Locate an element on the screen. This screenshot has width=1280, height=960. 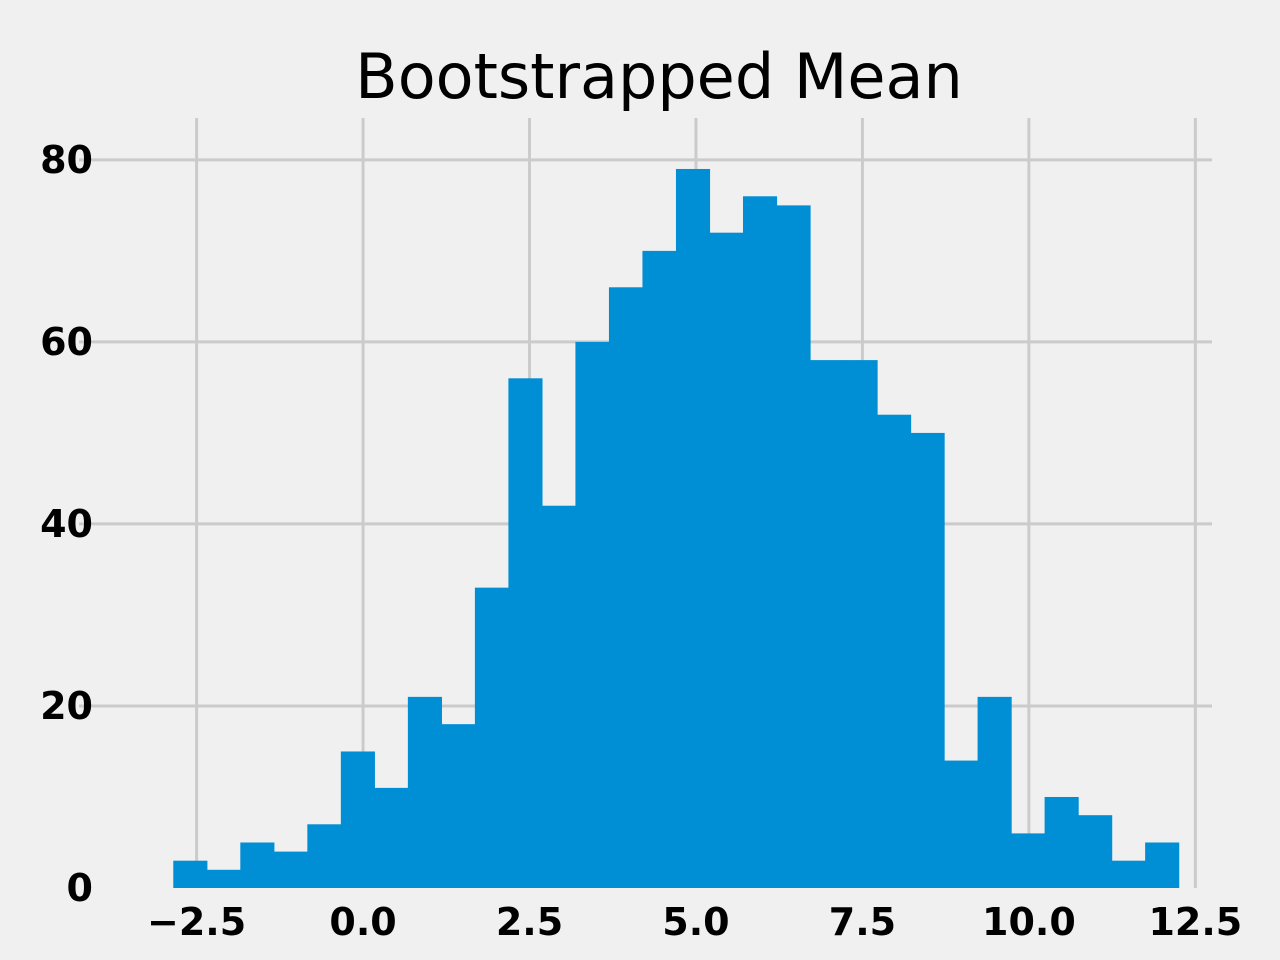
x-tick-label: 7.5 is located at coordinates (862, 922).